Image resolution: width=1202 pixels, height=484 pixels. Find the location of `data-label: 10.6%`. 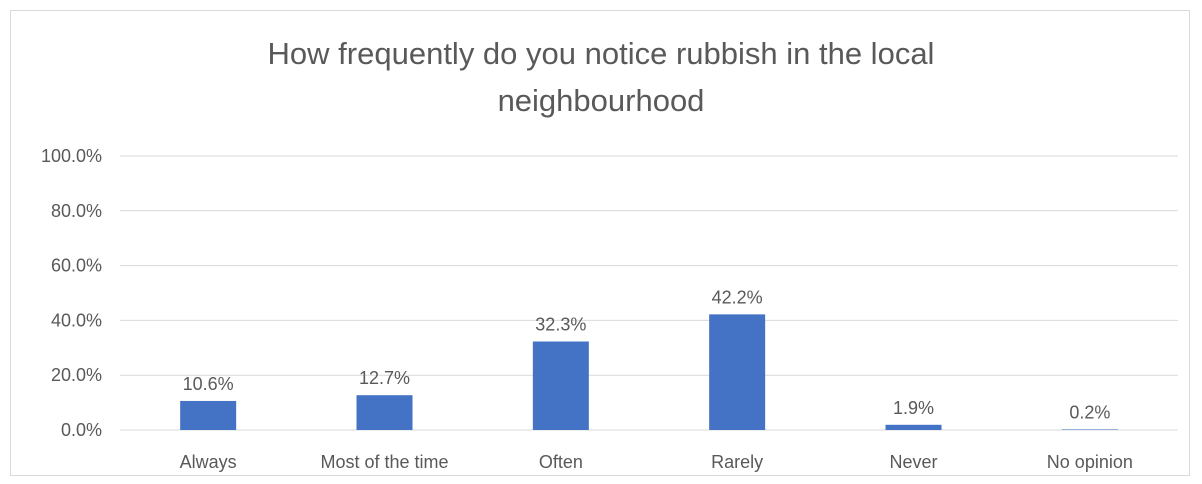

data-label: 10.6% is located at coordinates (208, 384).